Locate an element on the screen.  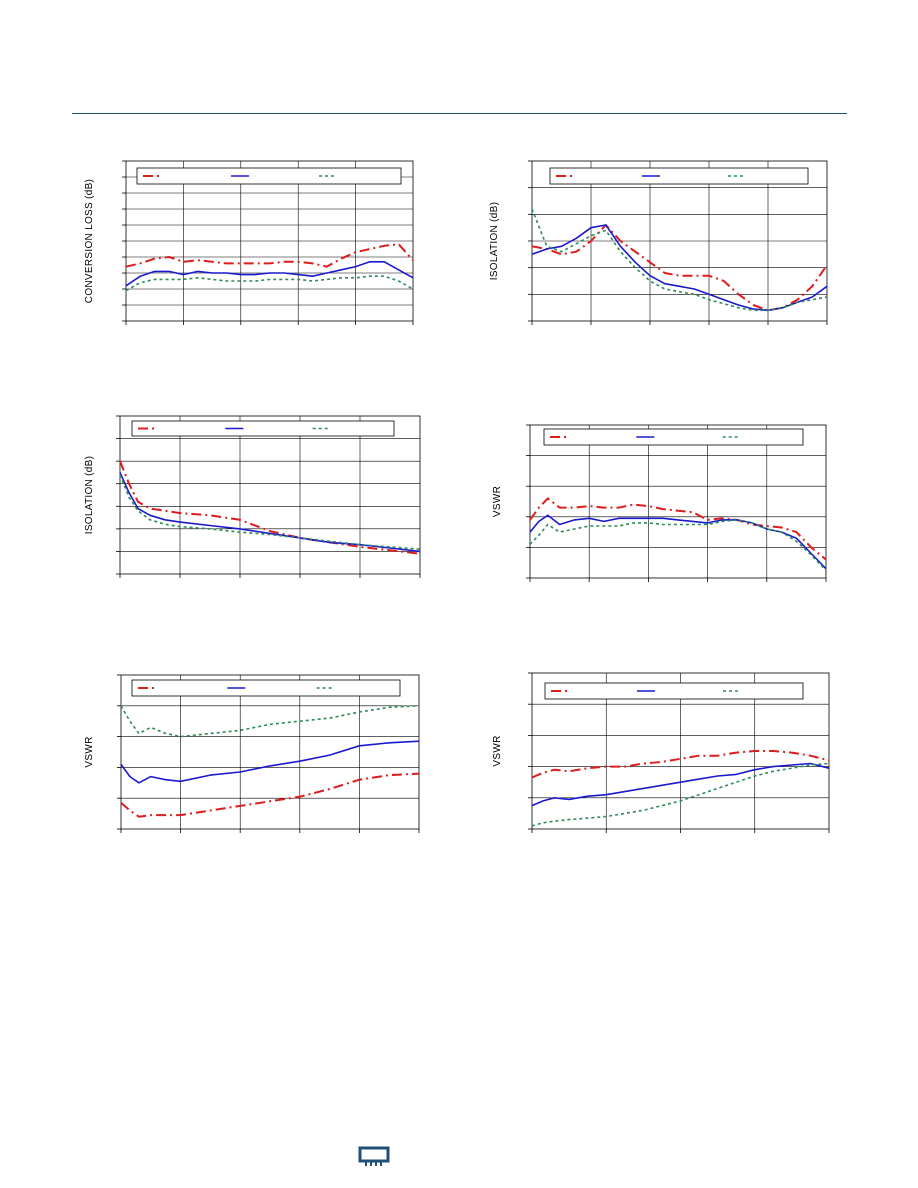
chart6-plot-frame is located at coordinates (680, 751).